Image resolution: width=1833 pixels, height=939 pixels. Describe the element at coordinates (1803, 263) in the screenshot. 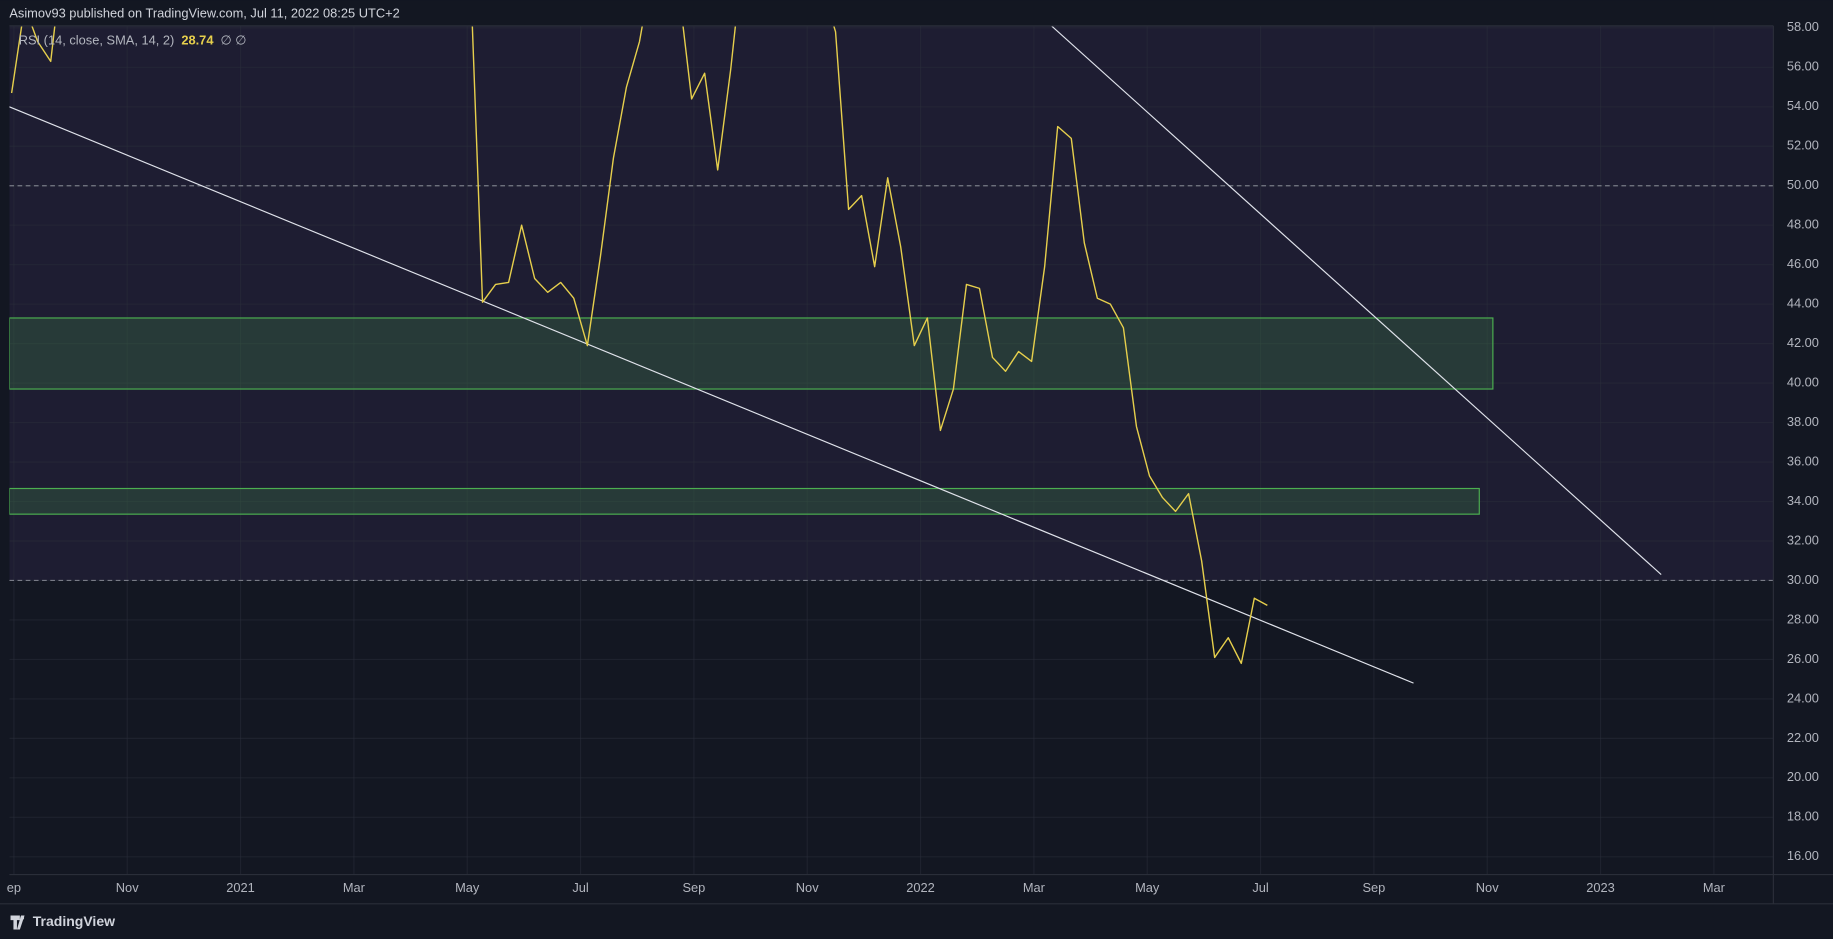

I see `y-tick-label: 46.00` at that location.